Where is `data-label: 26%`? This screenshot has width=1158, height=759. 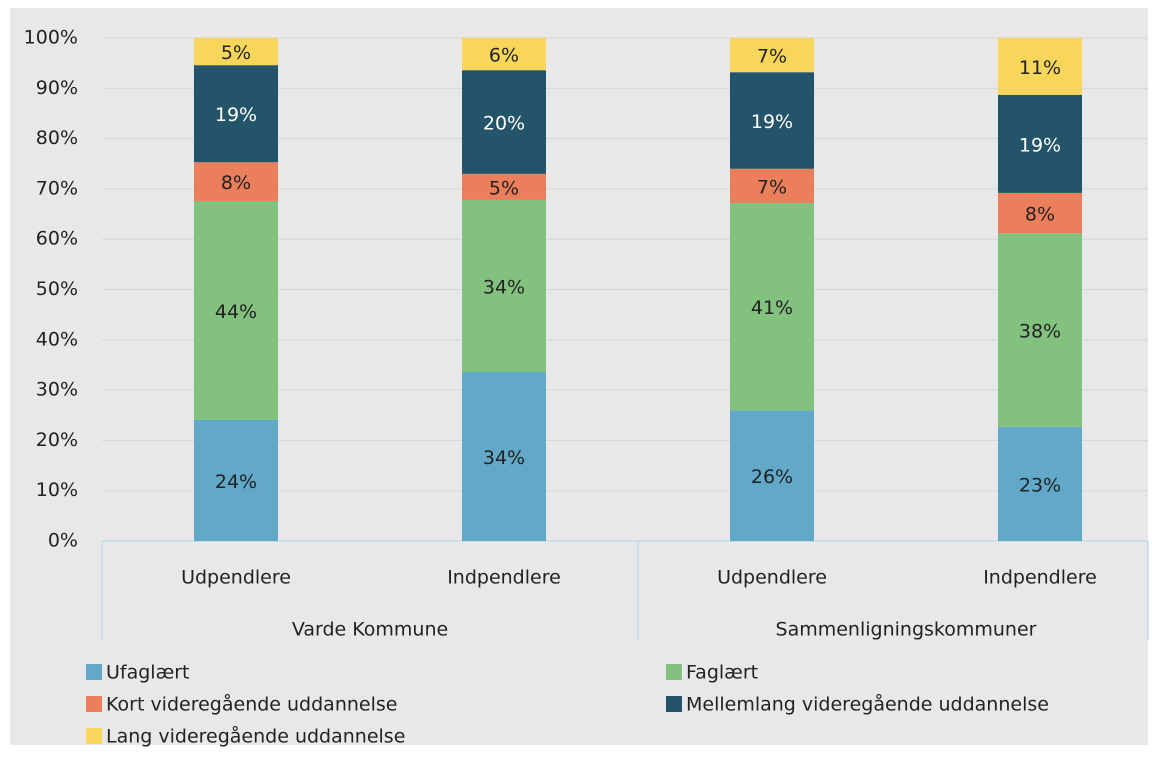
data-label: 26% is located at coordinates (772, 477).